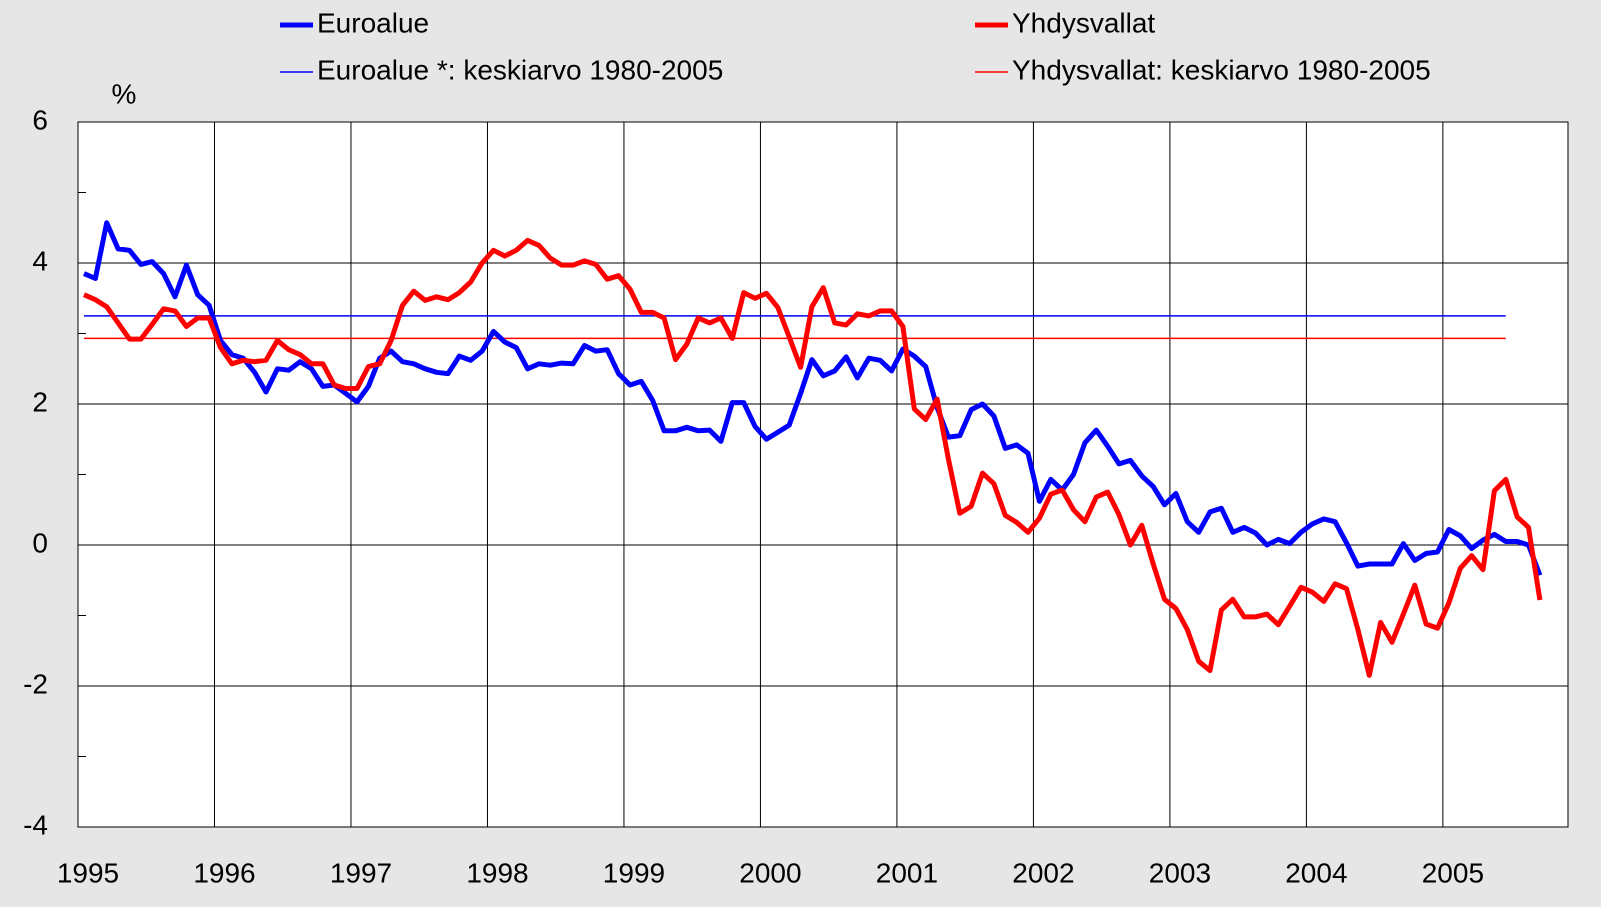  I want to click on x-tick-label: 1995, so click(88, 872).